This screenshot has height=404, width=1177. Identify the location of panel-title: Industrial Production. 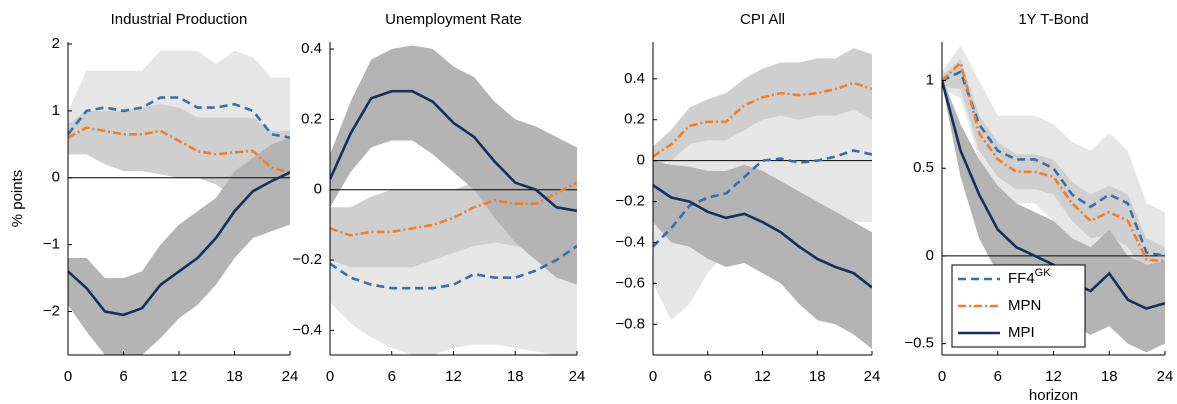
(179, 19).